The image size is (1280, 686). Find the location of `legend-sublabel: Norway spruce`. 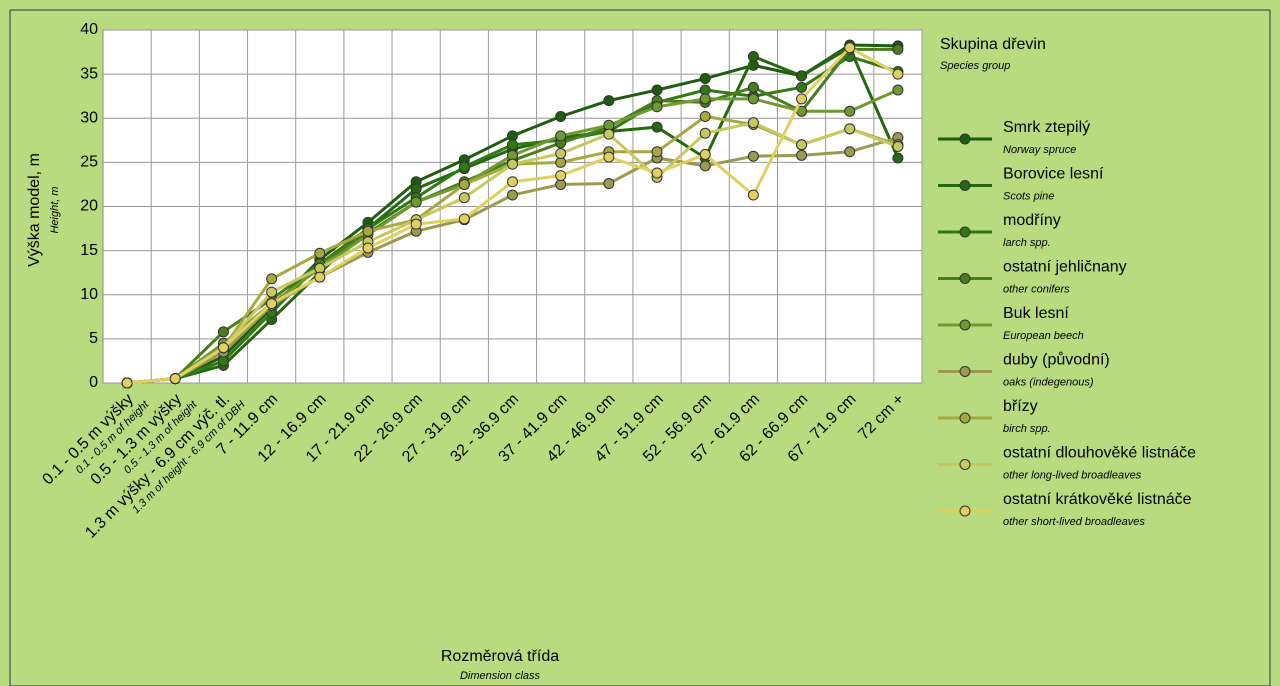

legend-sublabel: Norway spruce is located at coordinates (1039, 150).